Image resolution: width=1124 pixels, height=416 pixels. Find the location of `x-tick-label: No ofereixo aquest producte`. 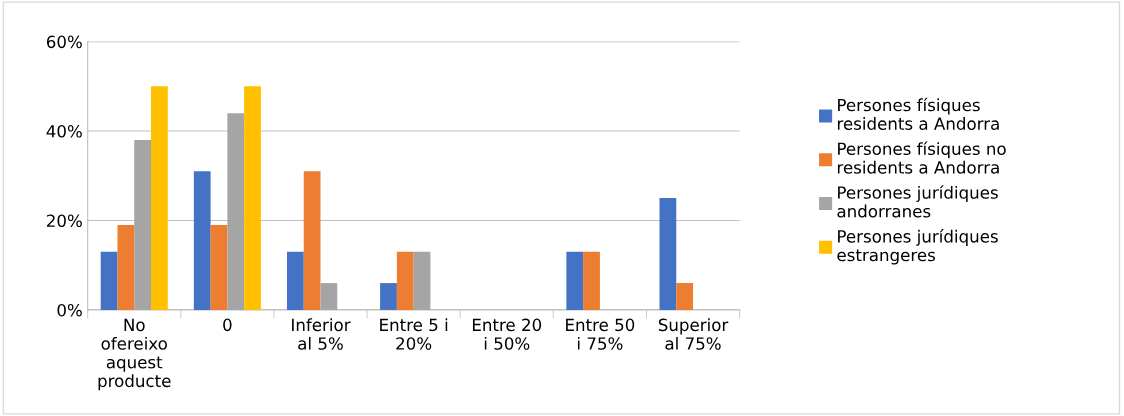

x-tick-label: No ofereixo aquest producte is located at coordinates (134, 354).